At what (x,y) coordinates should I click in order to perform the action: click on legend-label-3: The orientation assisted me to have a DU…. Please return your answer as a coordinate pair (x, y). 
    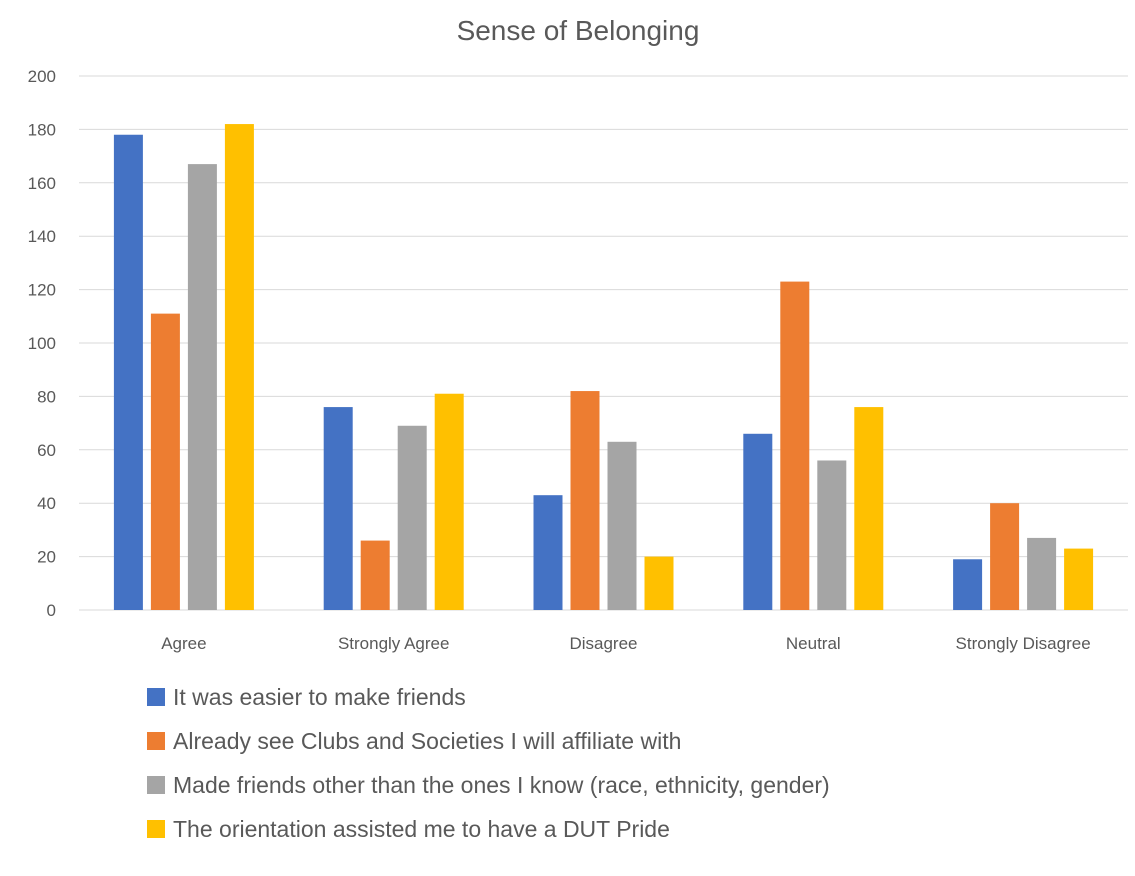
    Looking at the image, I should click on (421, 829).